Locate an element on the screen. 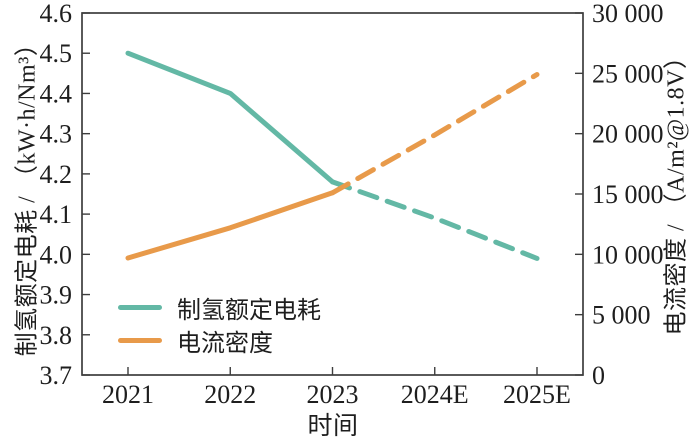 The image size is (700, 448). right-axis-tick-label: 25 000 is located at coordinates (628, 73).